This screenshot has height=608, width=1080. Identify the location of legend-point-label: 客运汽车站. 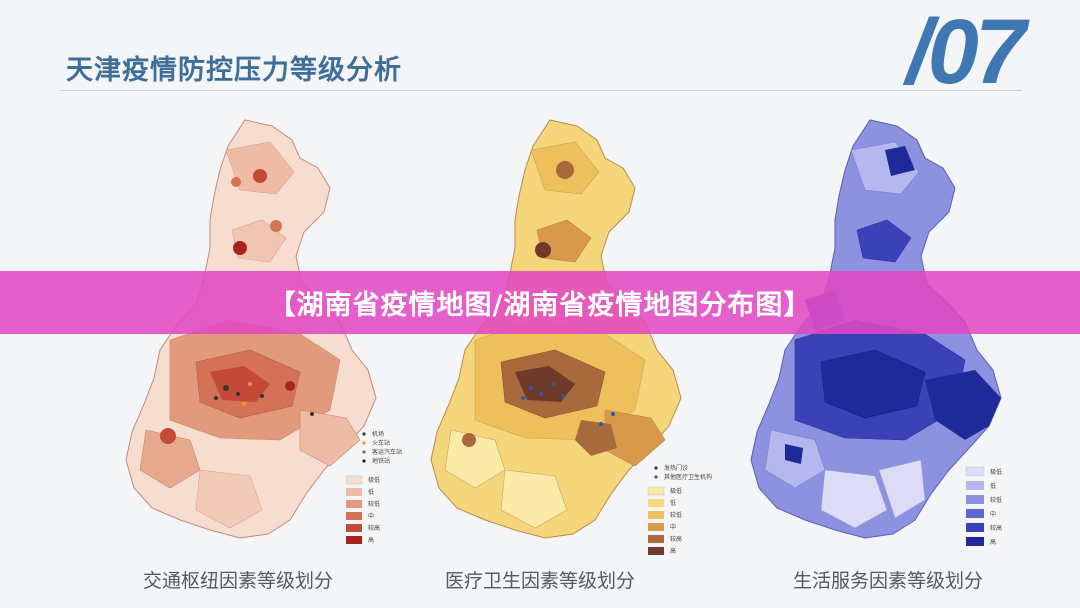
(387, 452).